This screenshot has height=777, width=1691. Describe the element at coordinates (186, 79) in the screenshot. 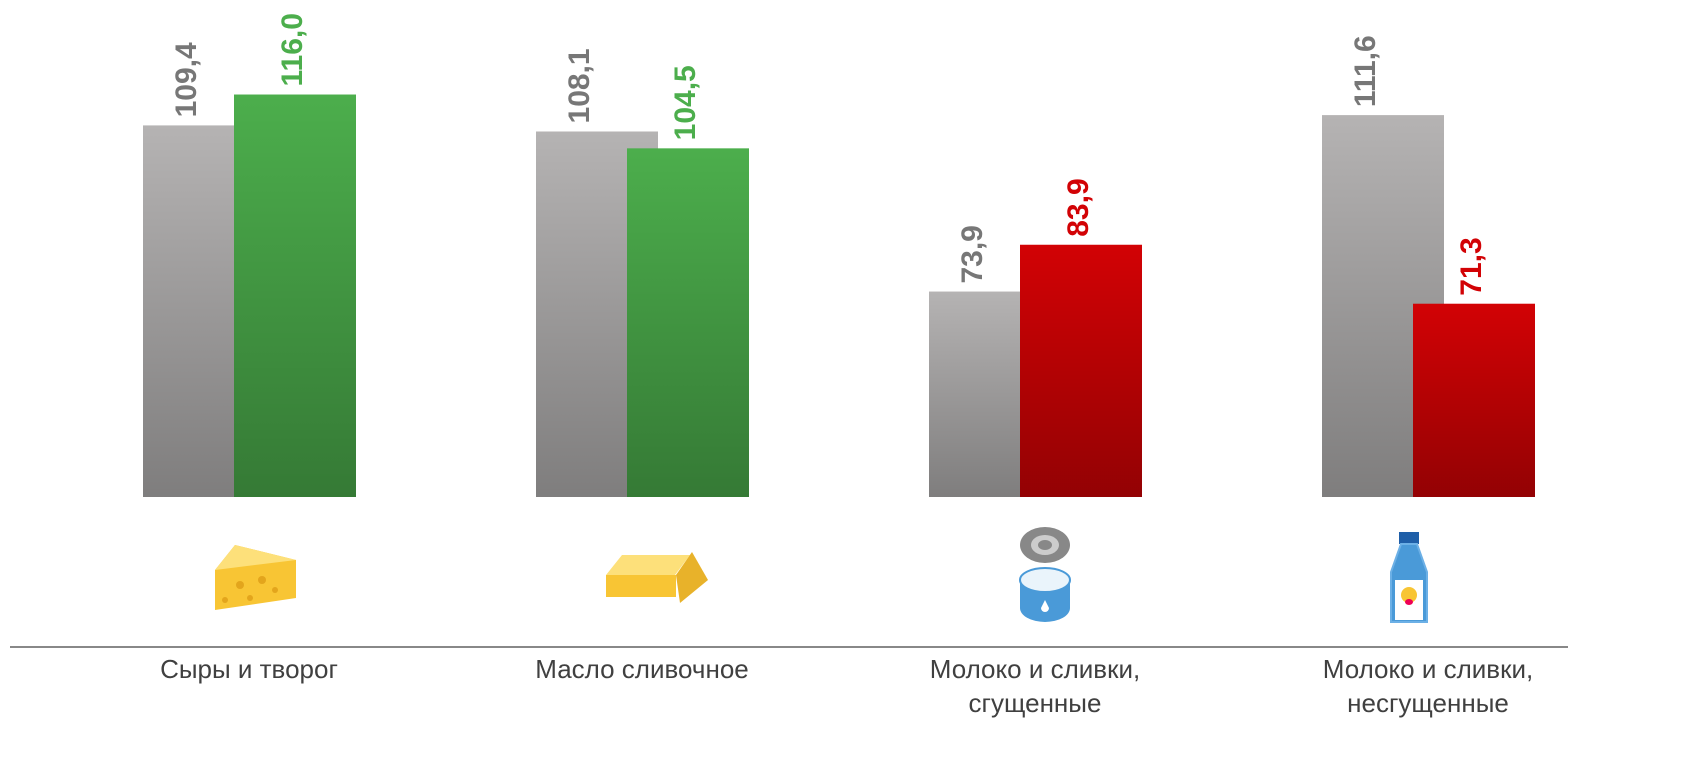

I see `value-label: 109,4` at that location.